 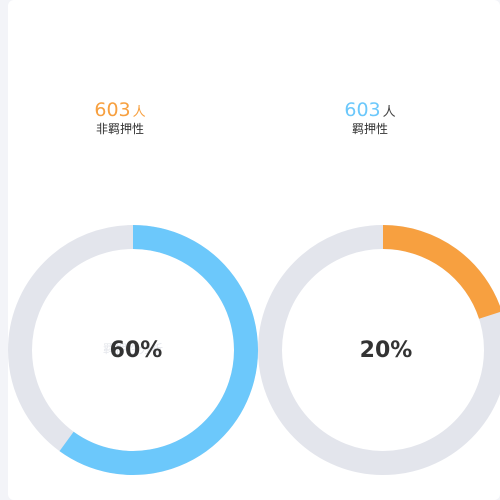 I want to click on donut-center-label-custodial: 20%, so click(x=386, y=350).